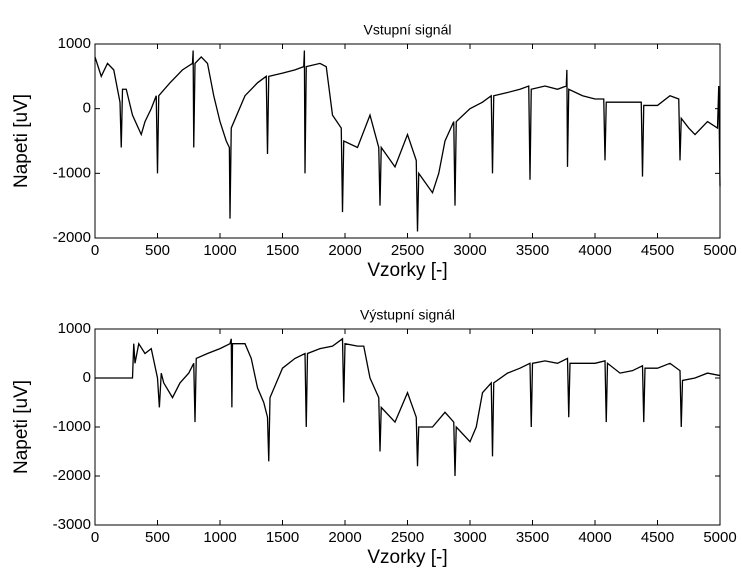  Describe the element at coordinates (408, 30) in the screenshot. I see `chart-title: Vstupní signál` at that location.